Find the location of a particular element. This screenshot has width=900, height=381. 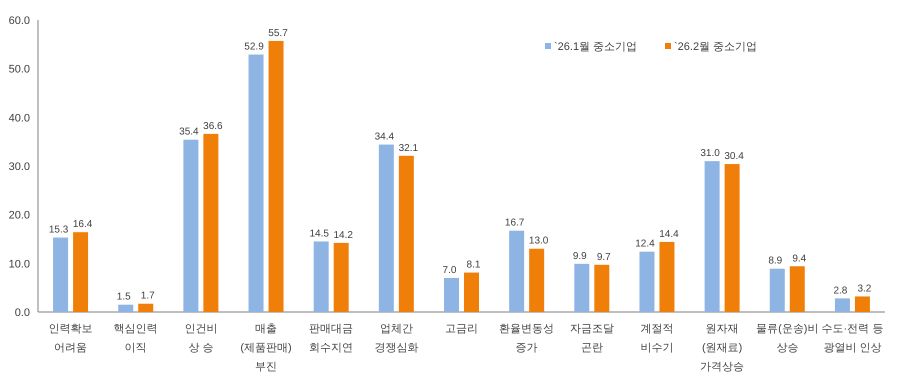

y-tick-label: 20.0 is located at coordinates (19, 216).